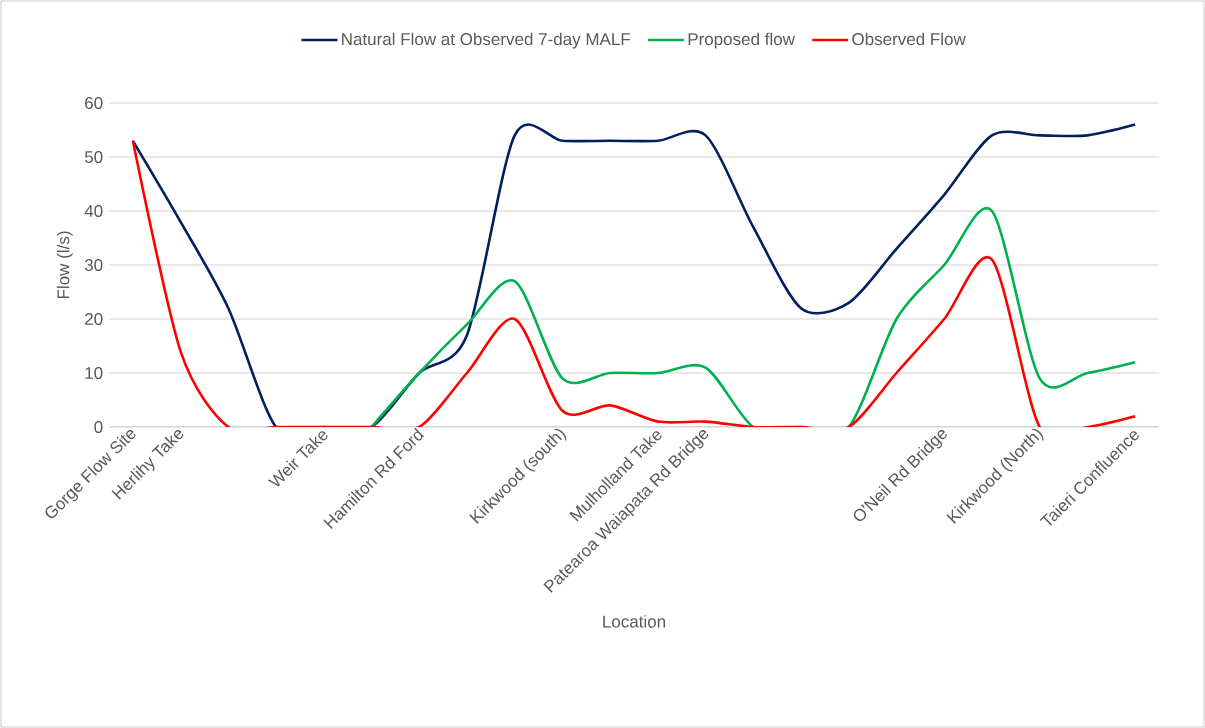 The image size is (1205, 728). Describe the element at coordinates (93, 265) in the screenshot. I see `y-tick-label: 30` at that location.